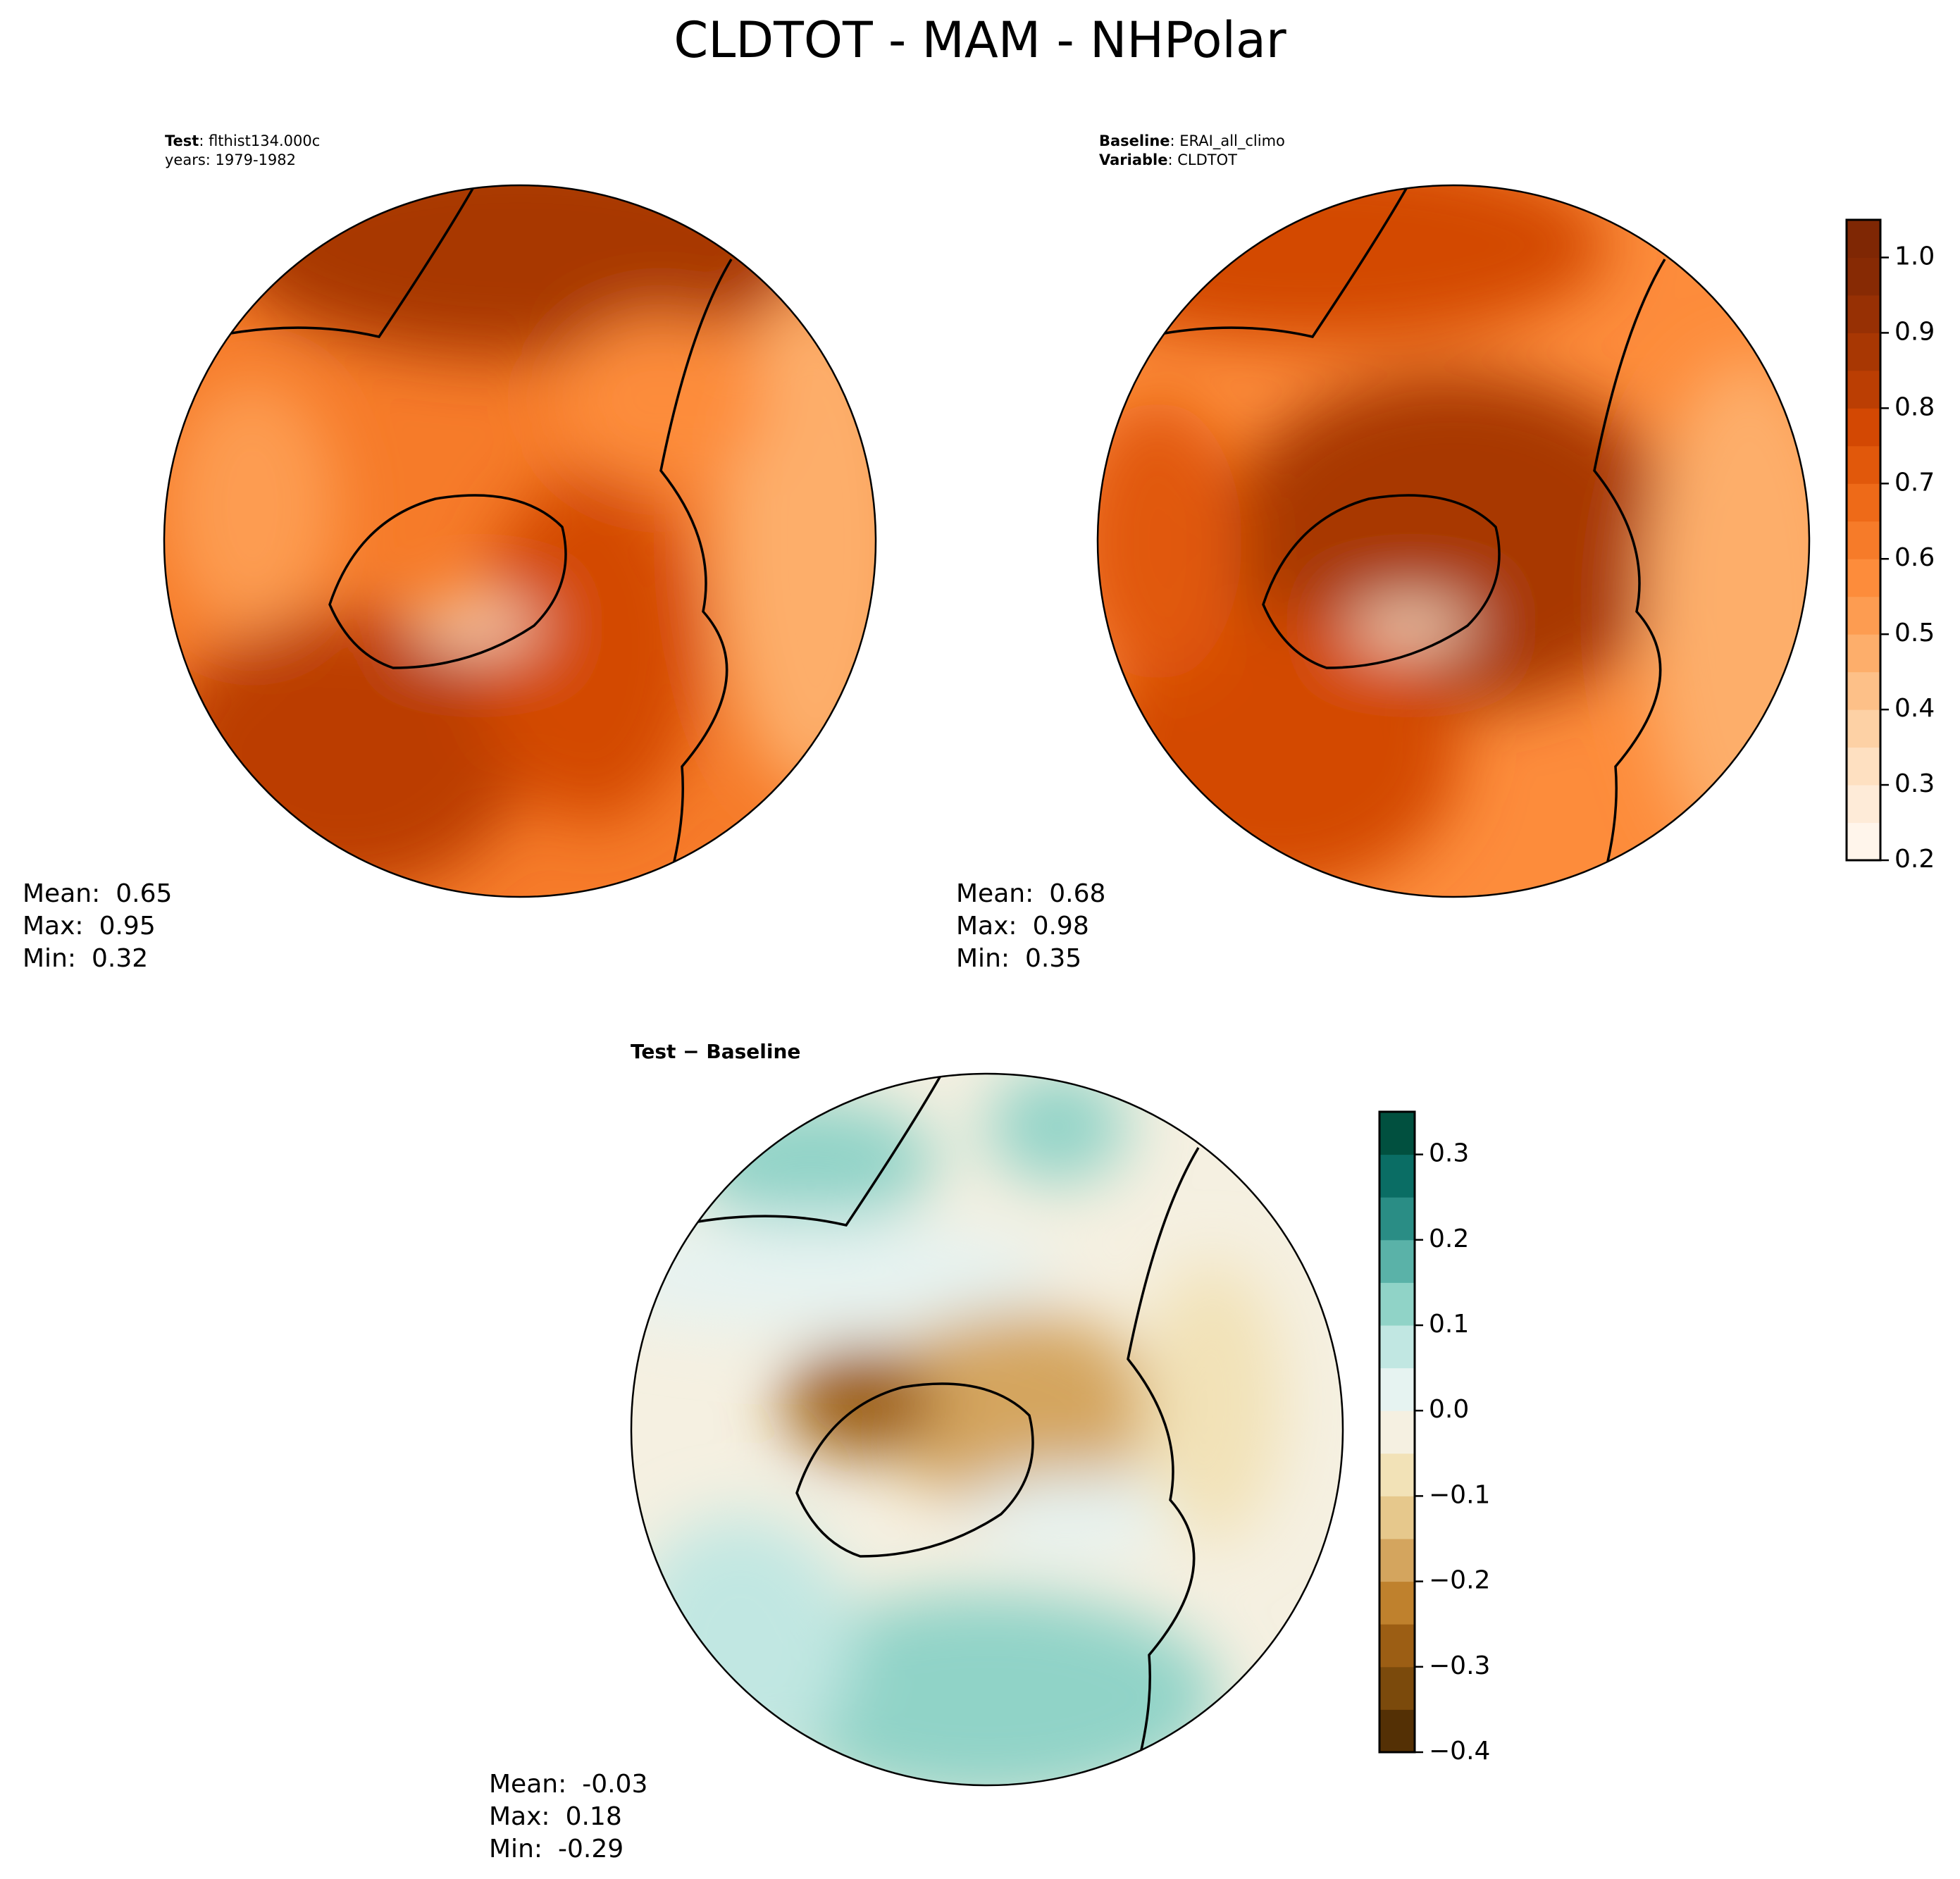  Describe the element at coordinates (556, 1849) in the screenshot. I see `stat: Min: -0.29` at that location.